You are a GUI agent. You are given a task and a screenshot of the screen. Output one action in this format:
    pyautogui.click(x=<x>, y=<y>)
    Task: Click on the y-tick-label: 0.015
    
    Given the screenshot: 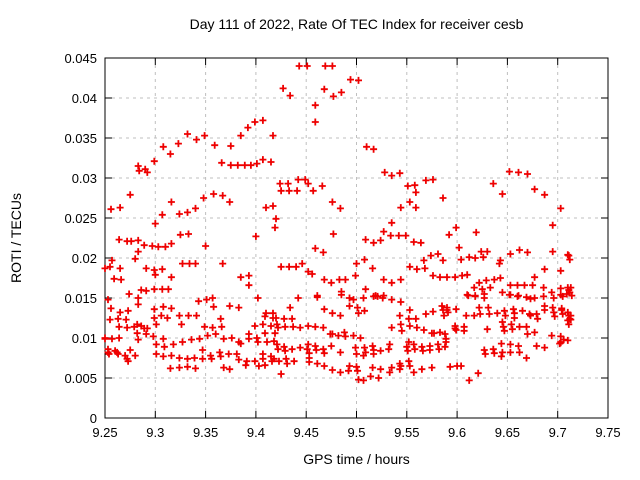 What is the action you would take?
    pyautogui.click(x=80, y=298)
    